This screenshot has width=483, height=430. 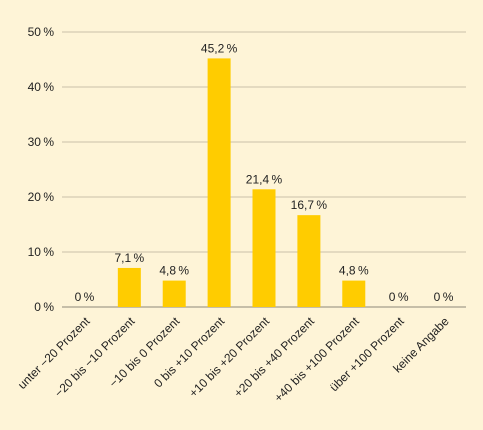 What do you see at coordinates (274, 357) in the screenshot?
I see `category-label: +20 bis +40 Prozent` at bounding box center [274, 357].